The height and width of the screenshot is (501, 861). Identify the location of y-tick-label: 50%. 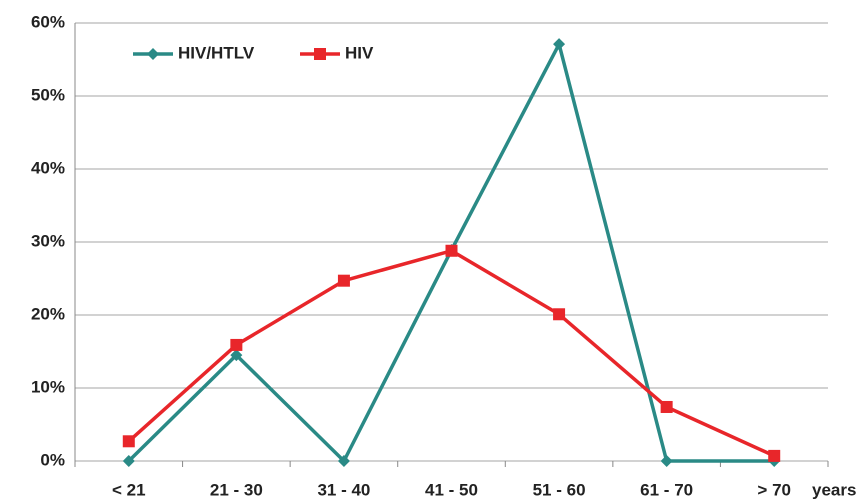
(48, 94).